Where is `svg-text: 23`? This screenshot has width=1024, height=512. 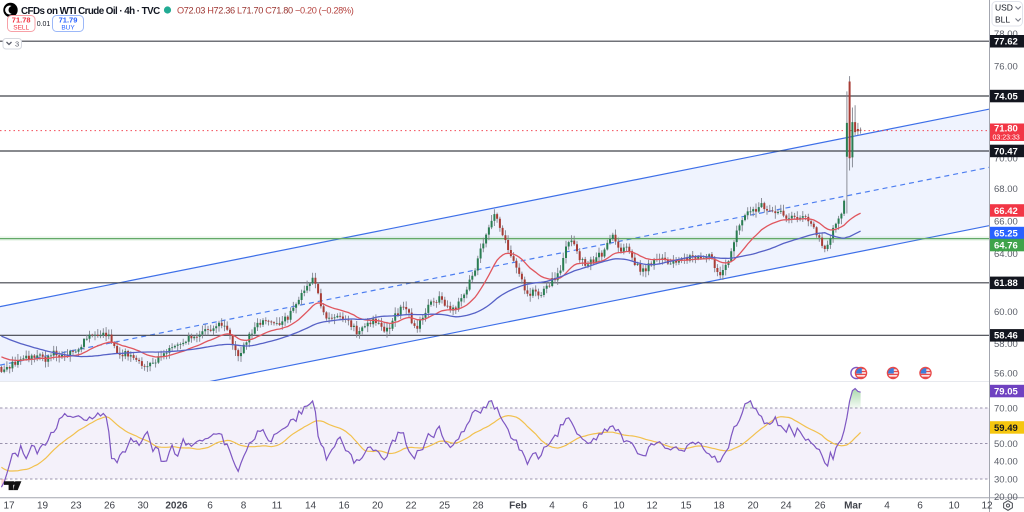 svg-text: 23 is located at coordinates (76, 506).